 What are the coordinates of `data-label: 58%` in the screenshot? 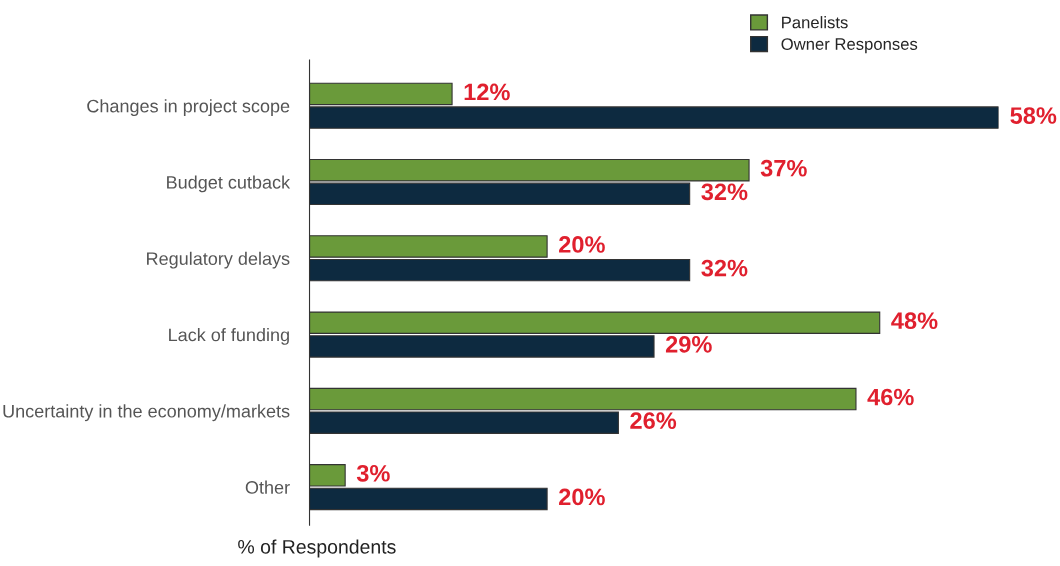 It's located at (1033, 115).